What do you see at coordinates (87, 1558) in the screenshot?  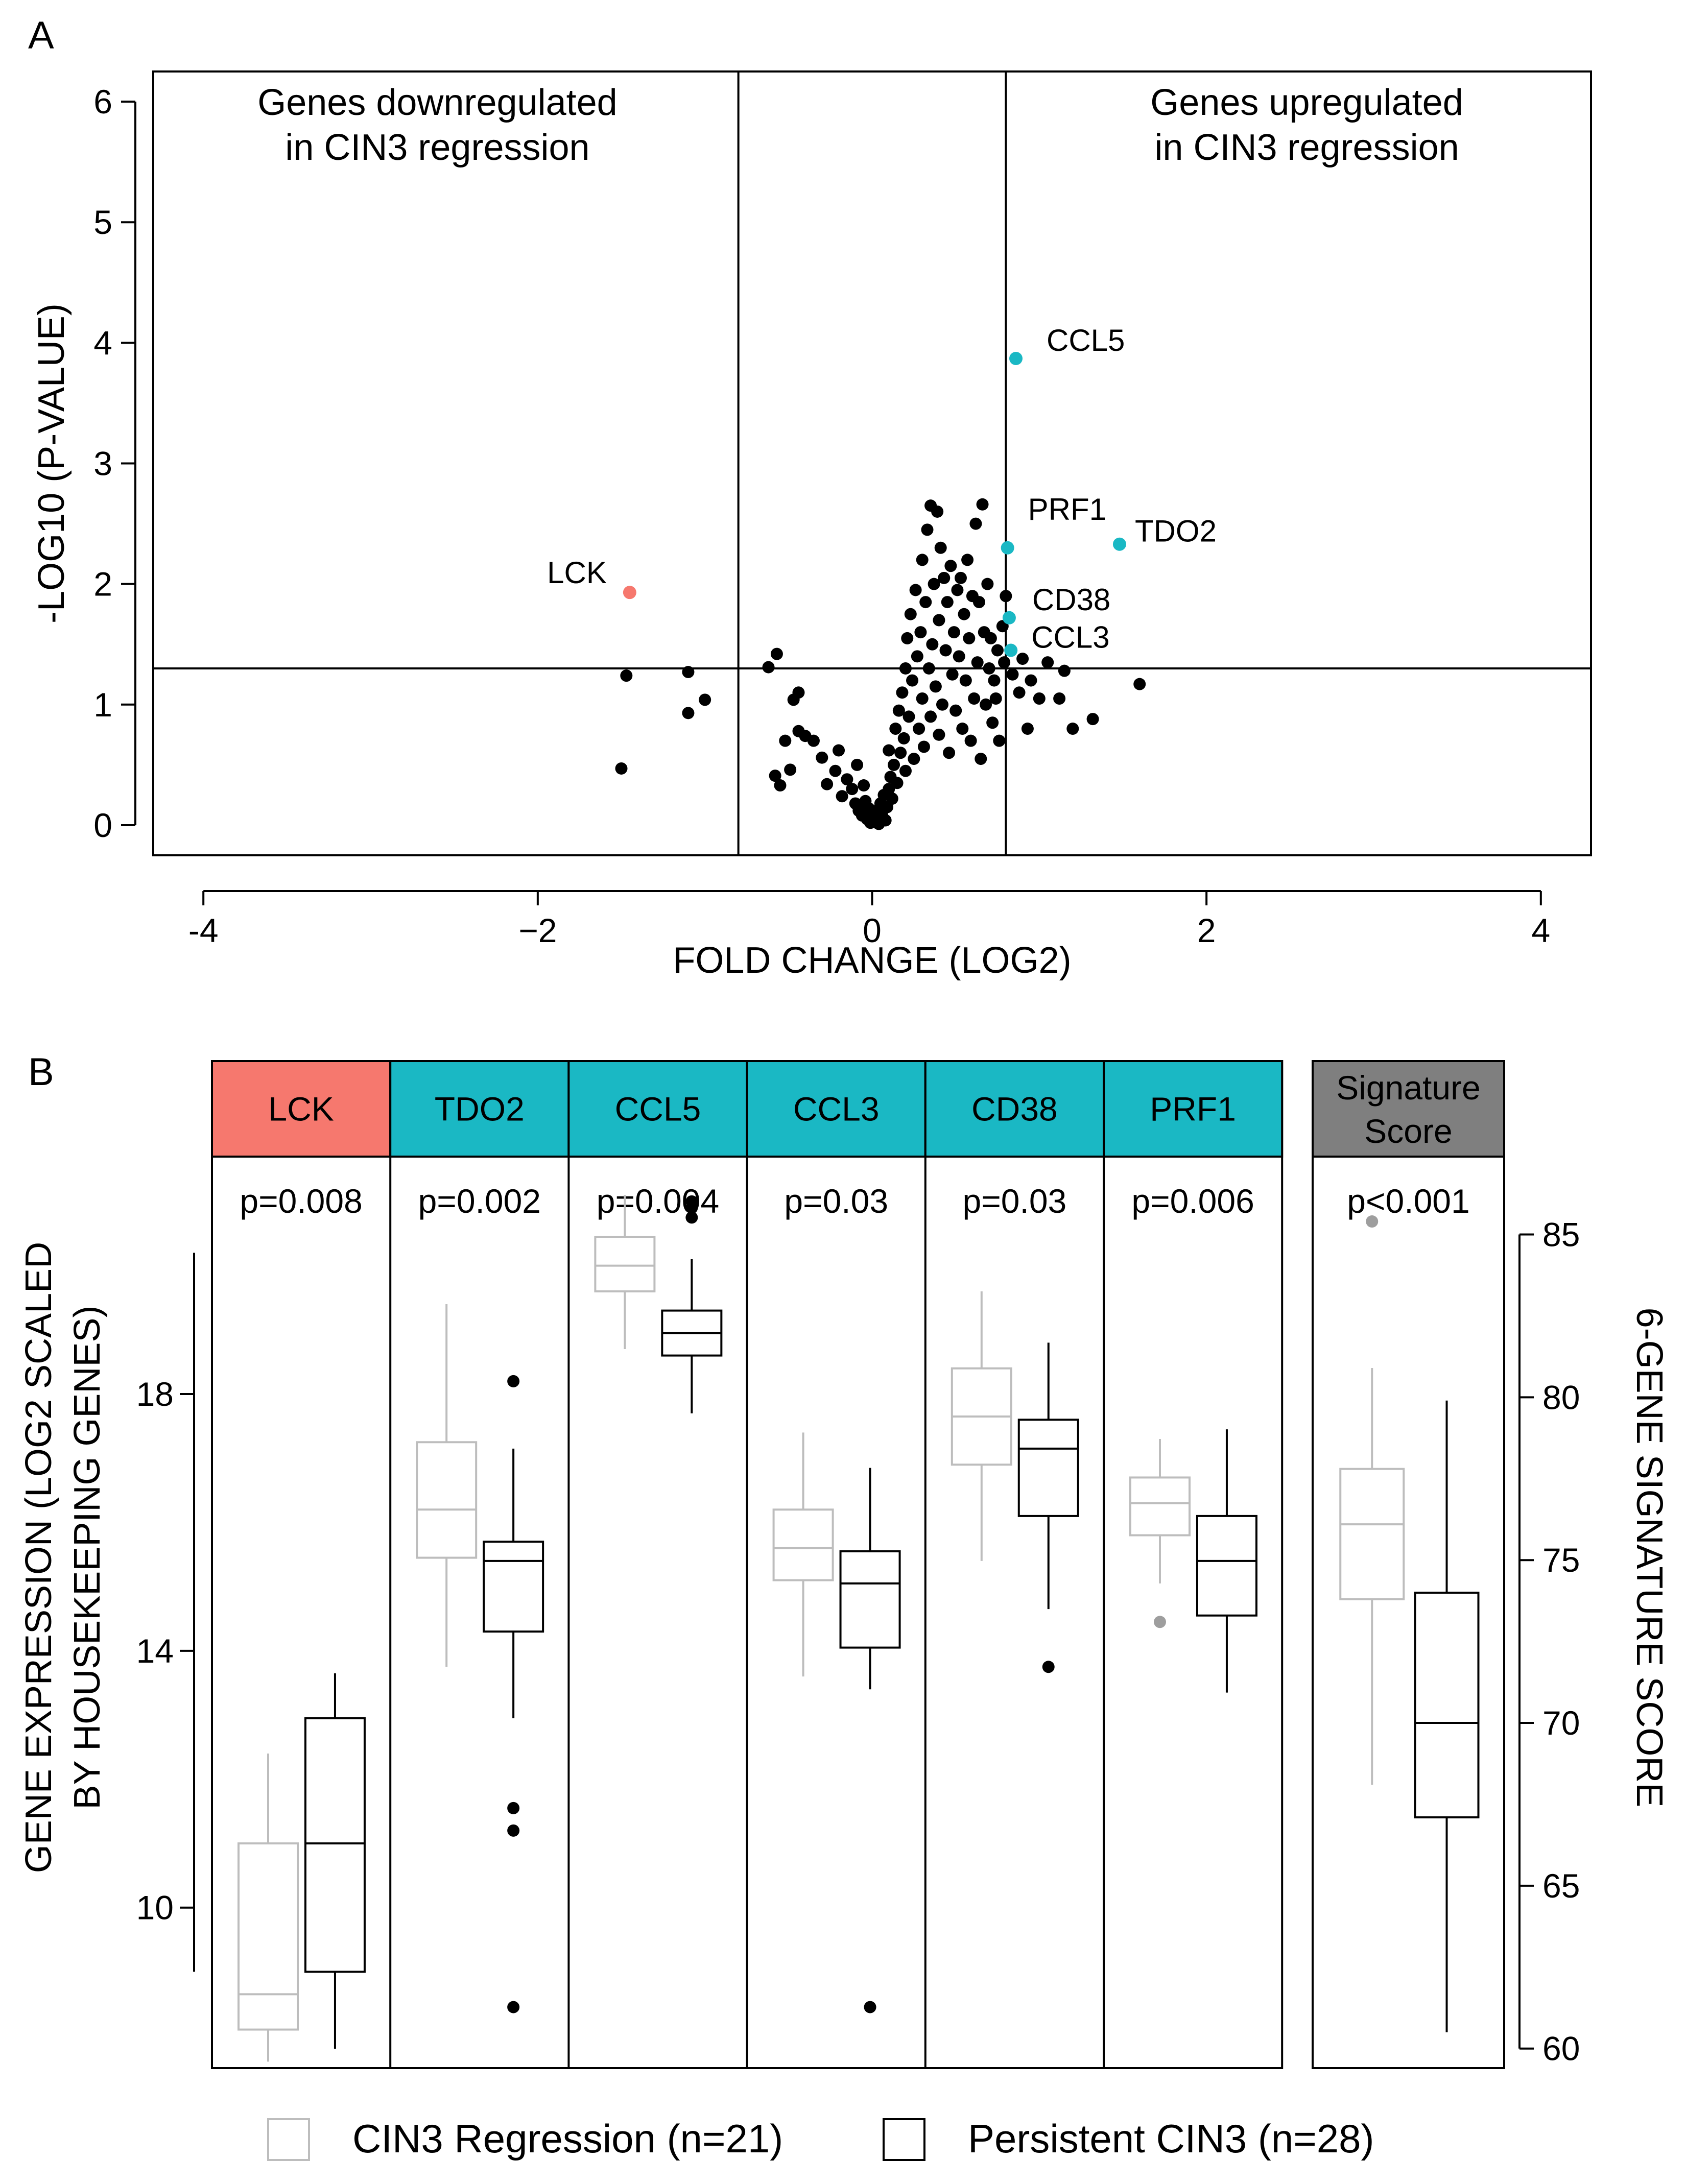 I see `b-y-axis-title: BY HOUSEKEEPING GENES)` at bounding box center [87, 1558].